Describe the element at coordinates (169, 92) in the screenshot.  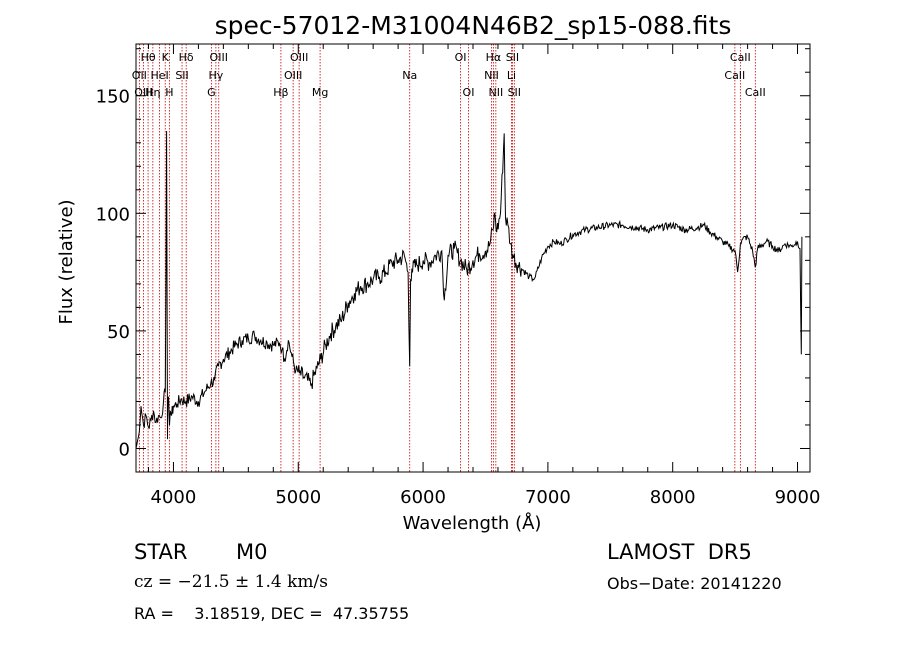
I see `spectral-line-label: H` at that location.